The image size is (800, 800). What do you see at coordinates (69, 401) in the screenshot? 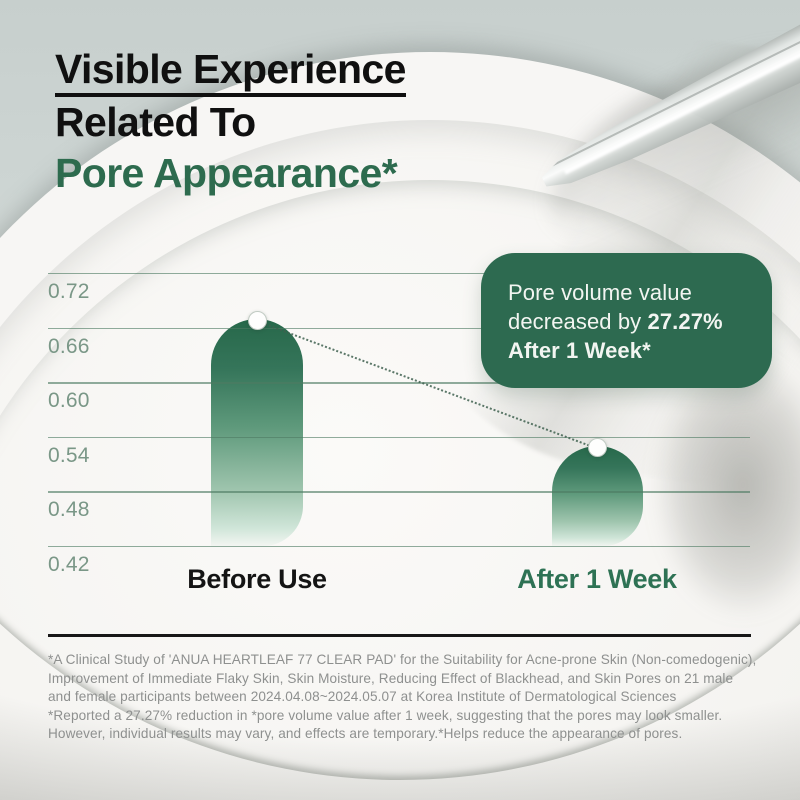
I see `y-axis-tick-label: 0.60` at bounding box center [69, 401].